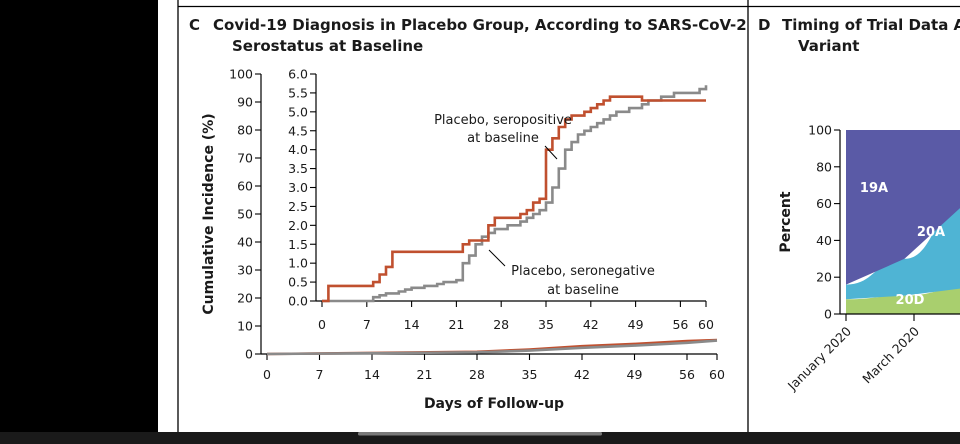 The width and height of the screenshot is (960, 444). What do you see at coordinates (874, 188) in the screenshot?
I see `area-label-19A: 19A` at bounding box center [874, 188].